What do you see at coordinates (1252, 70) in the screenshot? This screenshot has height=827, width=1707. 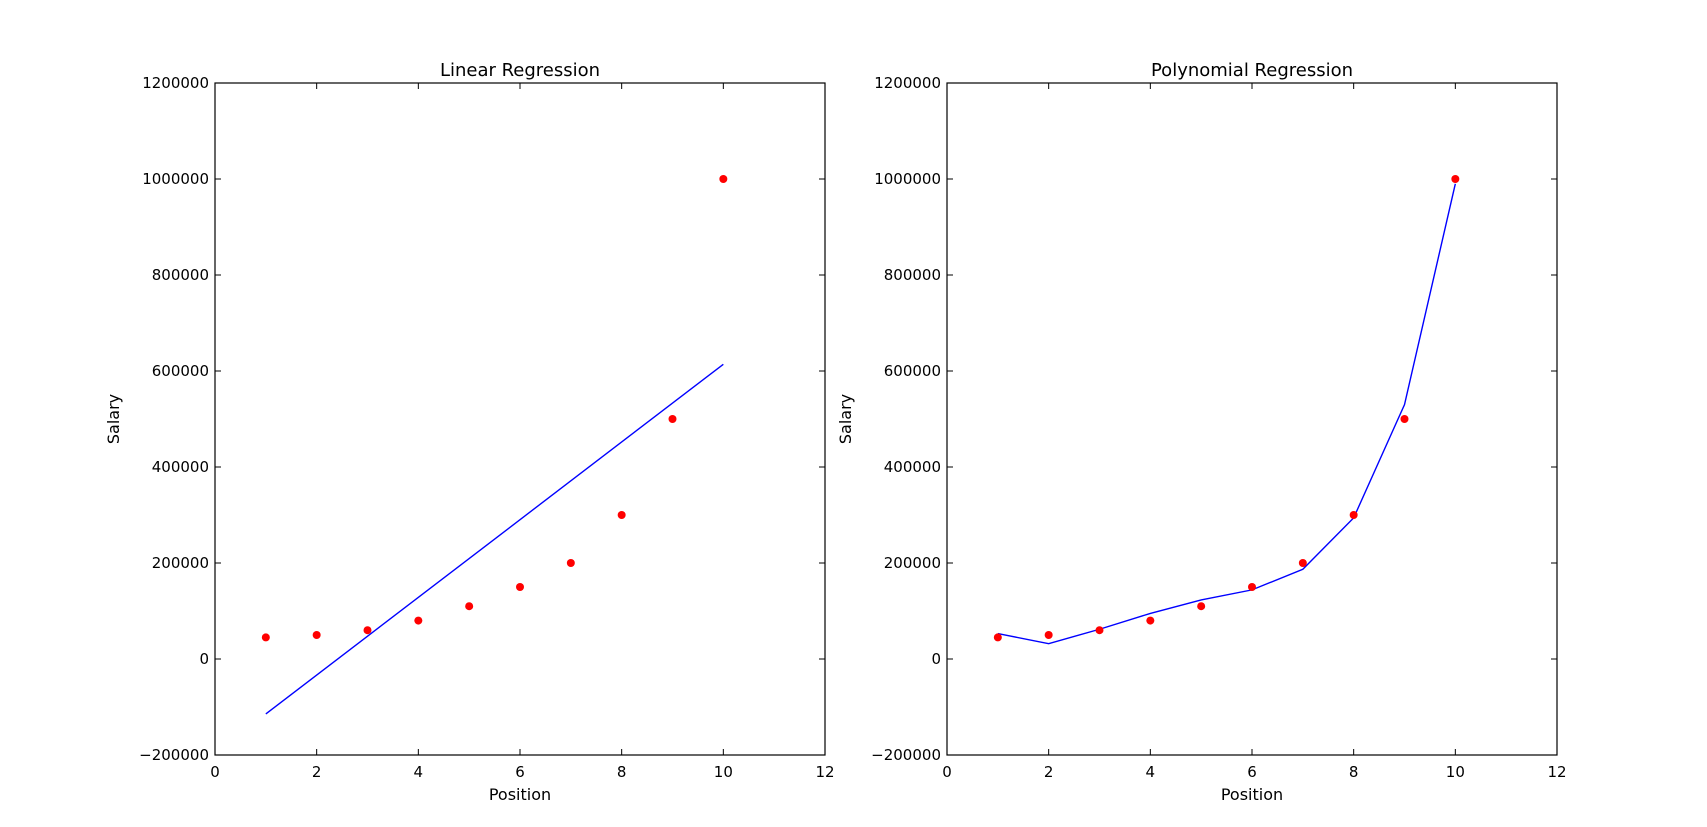 I see `chart-title: Polynomial Regression` at bounding box center [1252, 70].